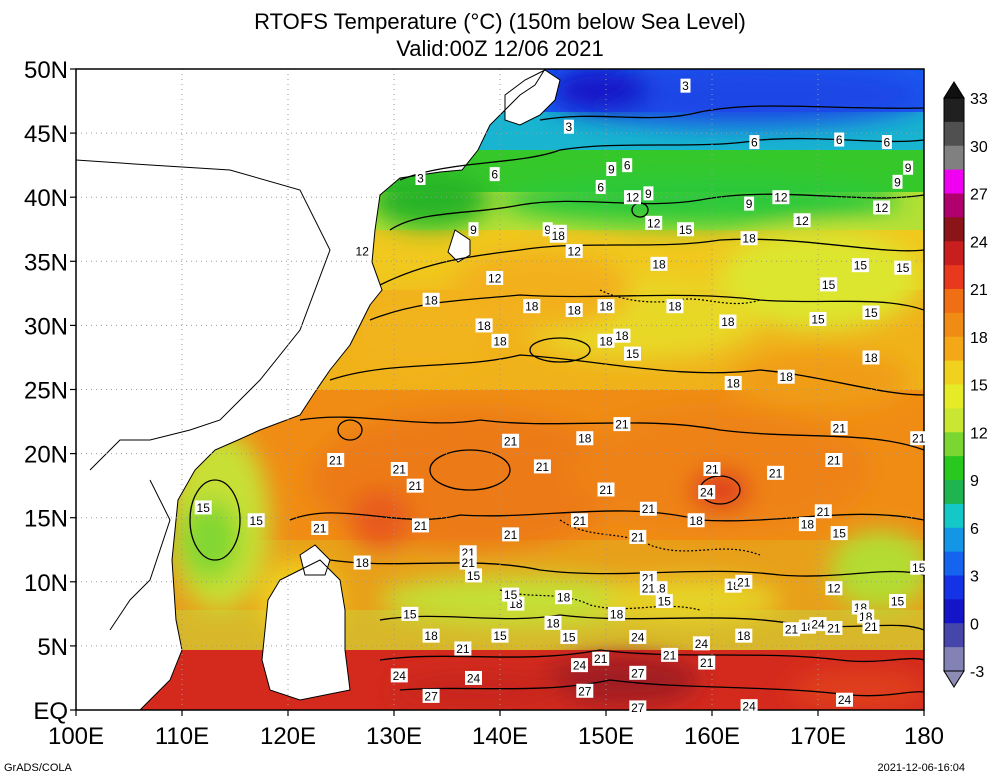  I want to click on contour-label: 24, so click(844, 699).